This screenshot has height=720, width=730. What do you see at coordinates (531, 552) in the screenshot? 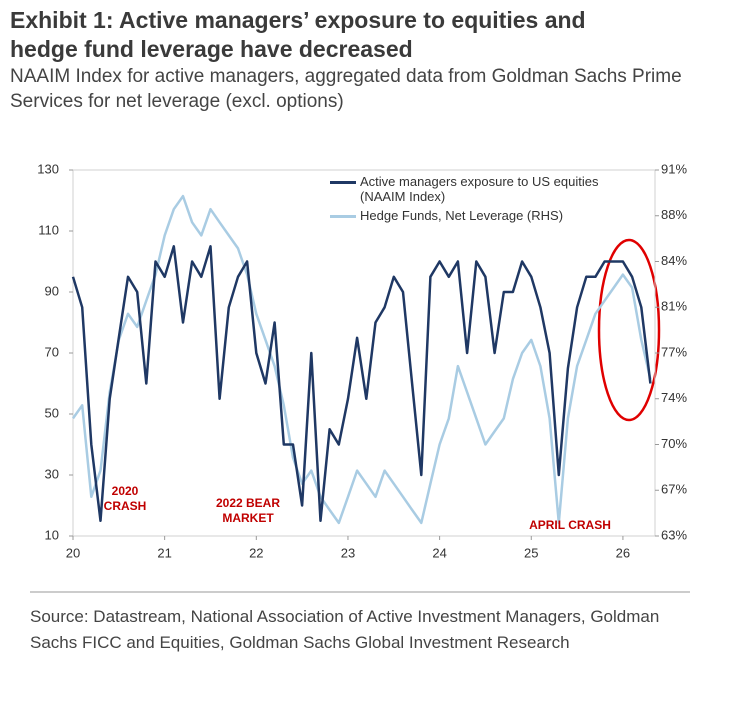
I see `x-tick-label: 25` at bounding box center [531, 552].